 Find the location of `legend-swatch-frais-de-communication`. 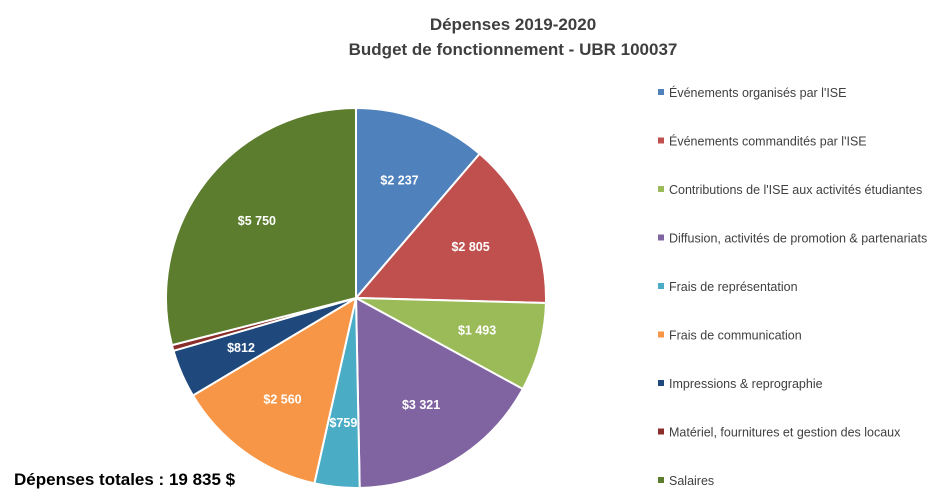

legend-swatch-frais-de-communication is located at coordinates (661, 334).